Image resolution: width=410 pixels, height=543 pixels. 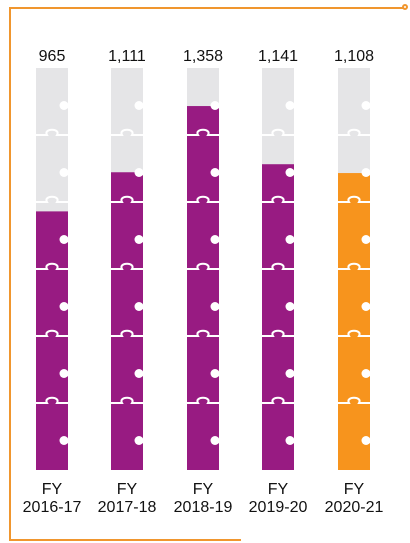 What do you see at coordinates (52, 56) in the screenshot?
I see `data-label: 965` at bounding box center [52, 56].